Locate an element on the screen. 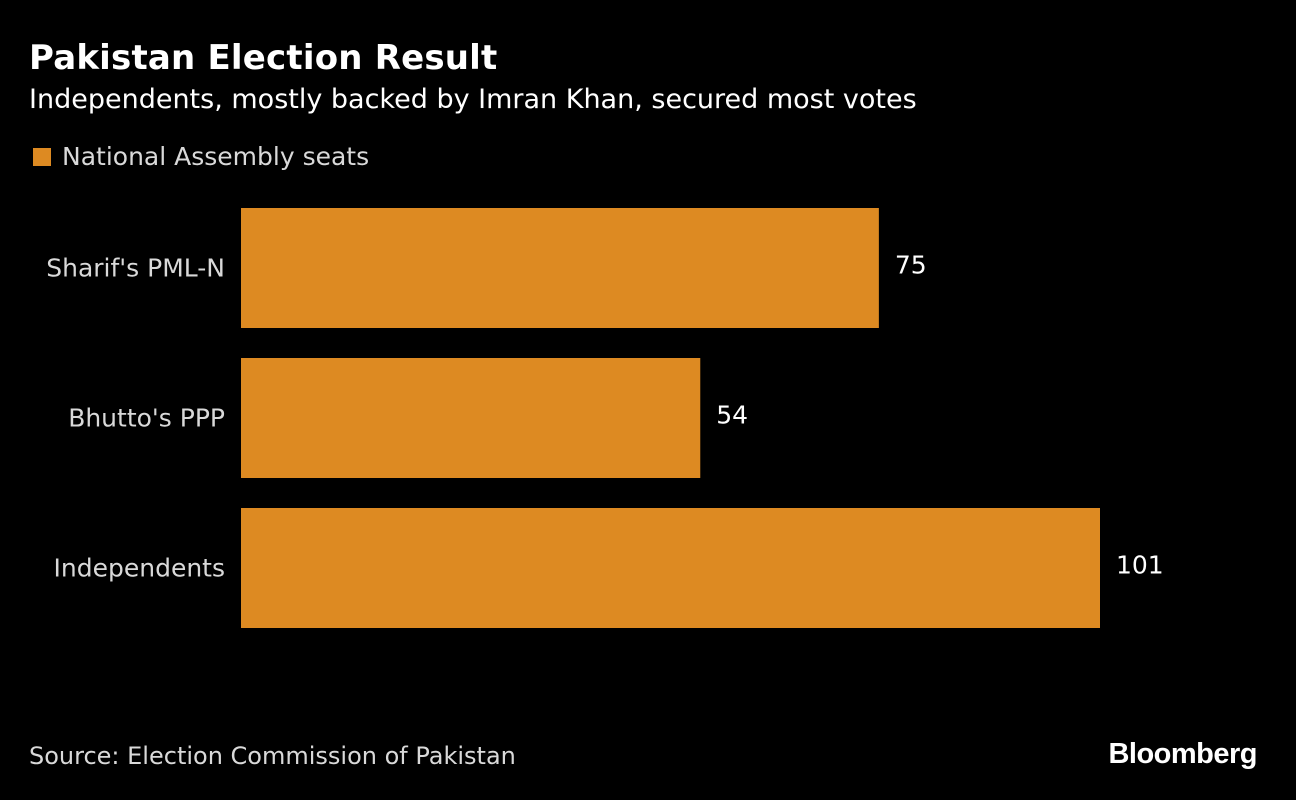 This screenshot has height=800, width=1296. legend: National Assembly seats is located at coordinates (201, 156).